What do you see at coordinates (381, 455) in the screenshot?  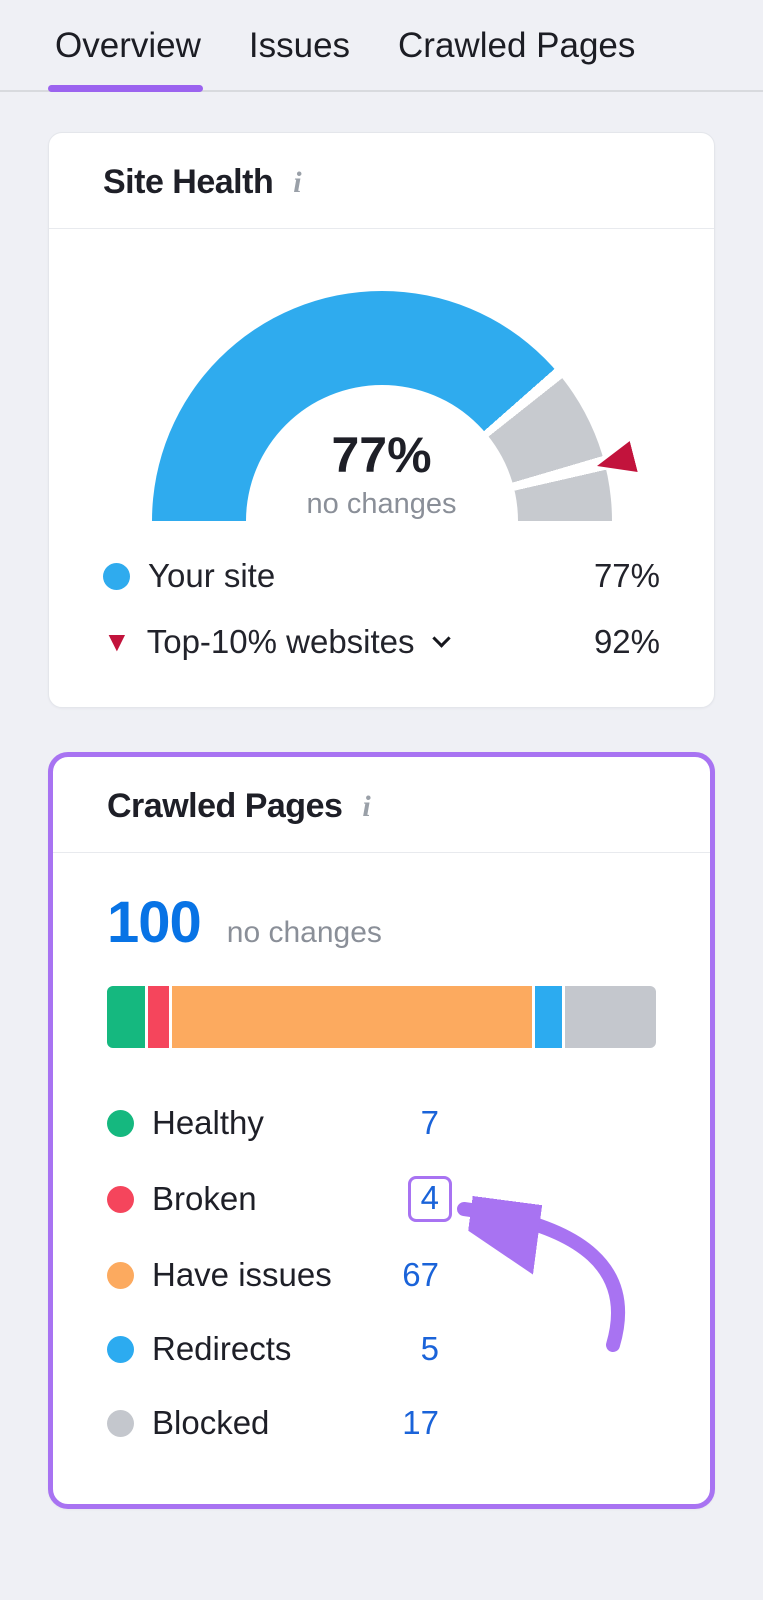 I see `gauge-value: 77%` at bounding box center [381, 455].